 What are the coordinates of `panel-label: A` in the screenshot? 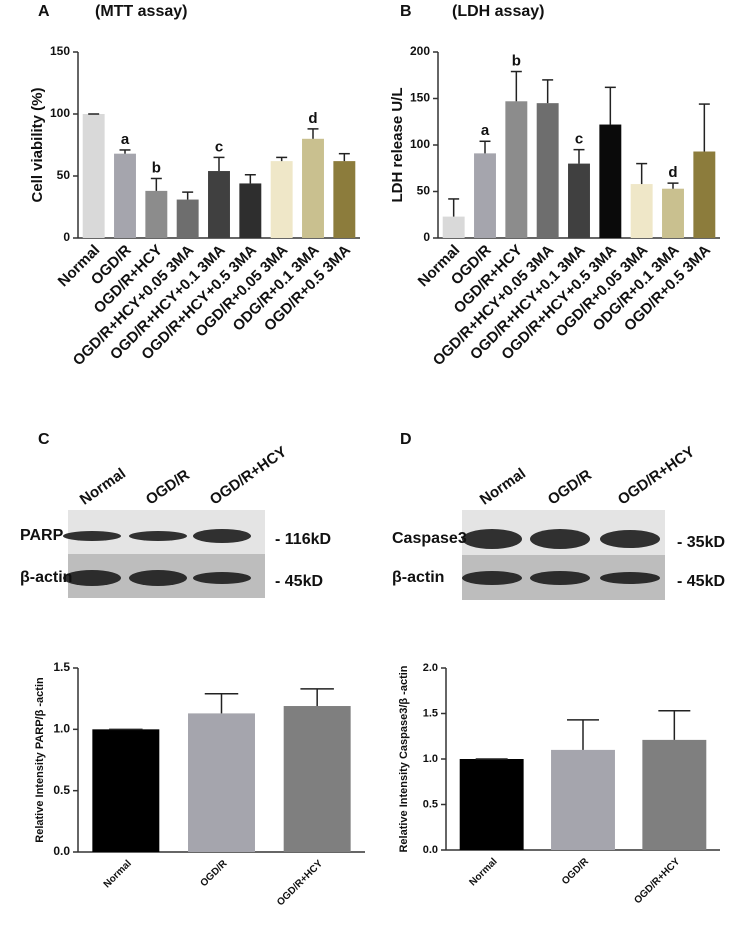 It's located at (44, 11).